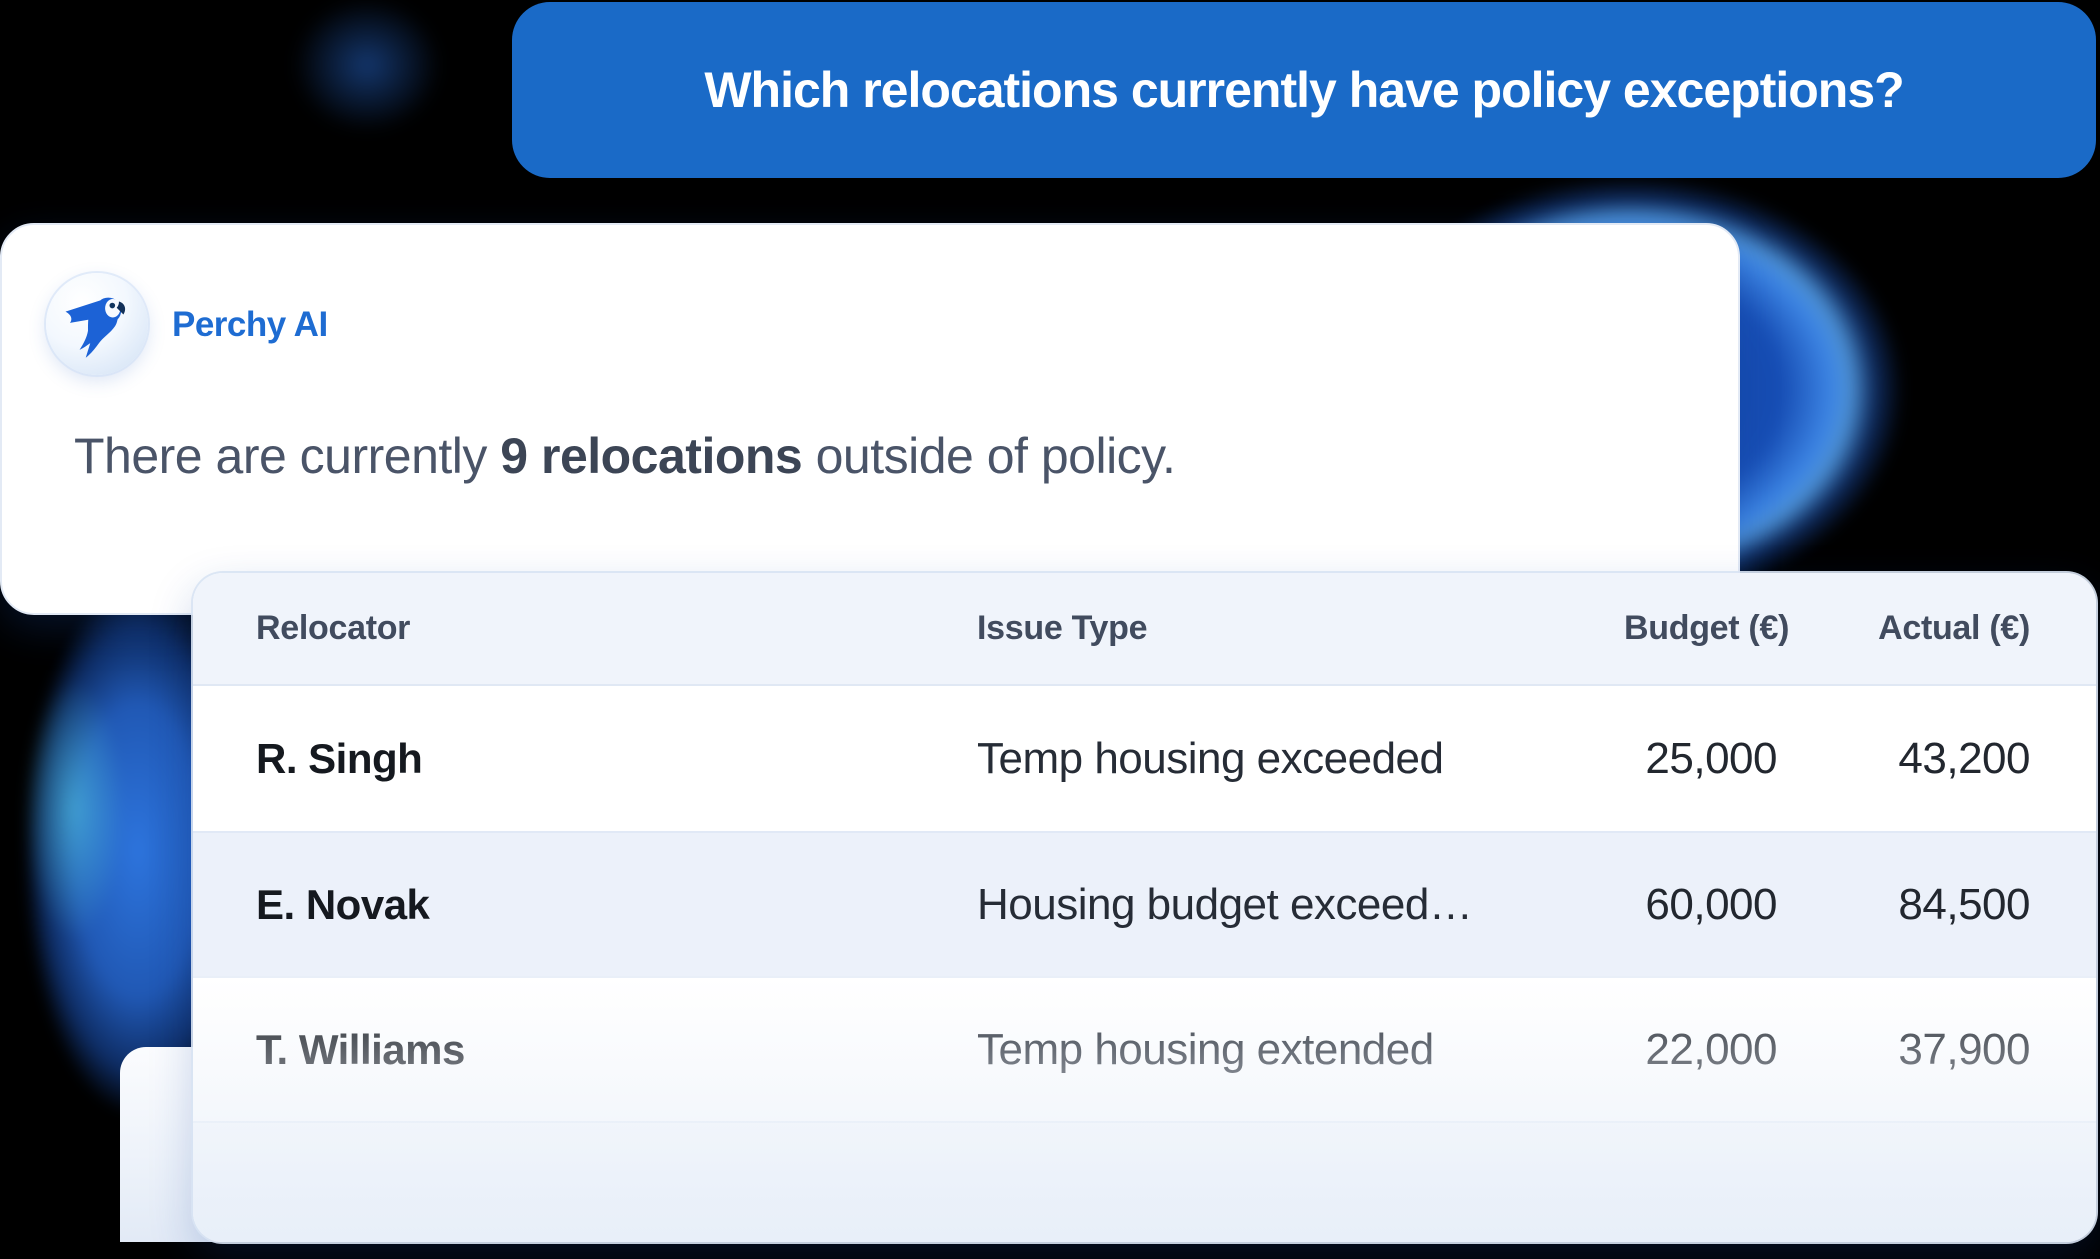  I want to click on cell-issue-type: Temp housing extended, so click(1205, 1049).